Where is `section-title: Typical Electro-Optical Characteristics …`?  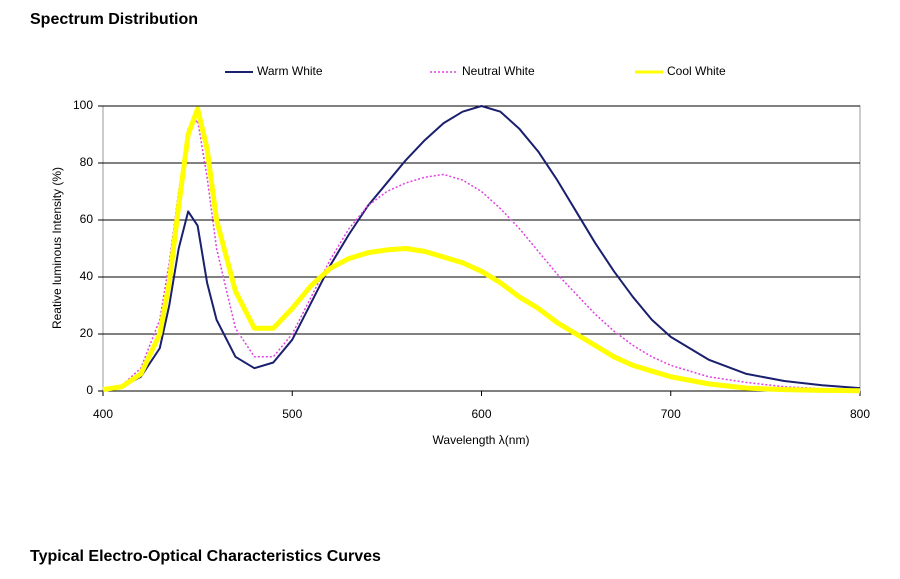 section-title: Typical Electro-Optical Characteristics … is located at coordinates (205, 556).